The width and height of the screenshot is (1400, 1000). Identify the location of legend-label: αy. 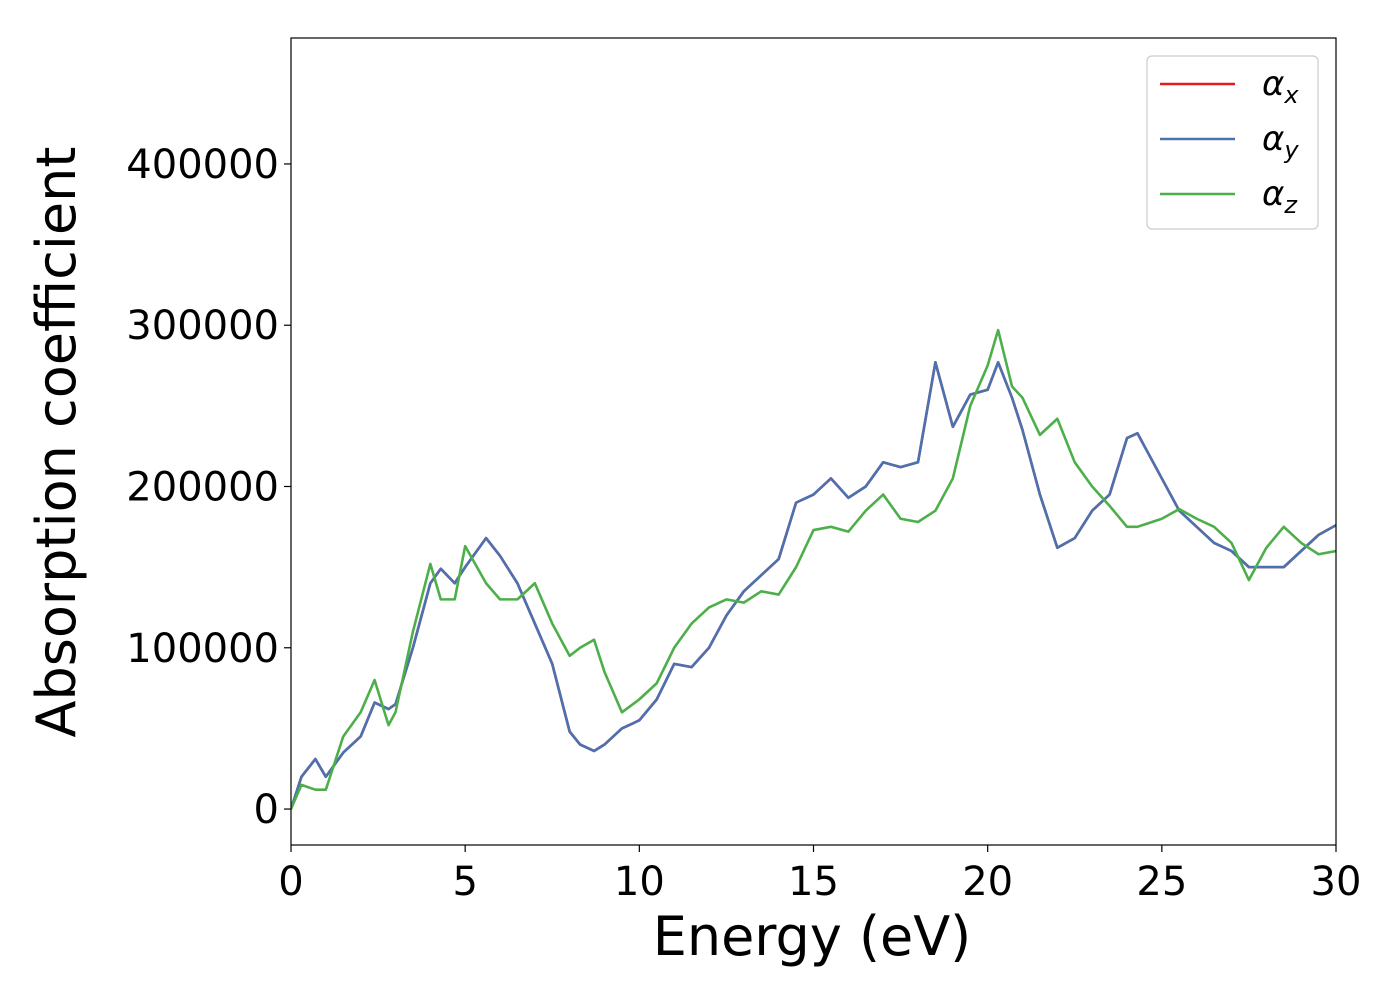
(1280, 141).